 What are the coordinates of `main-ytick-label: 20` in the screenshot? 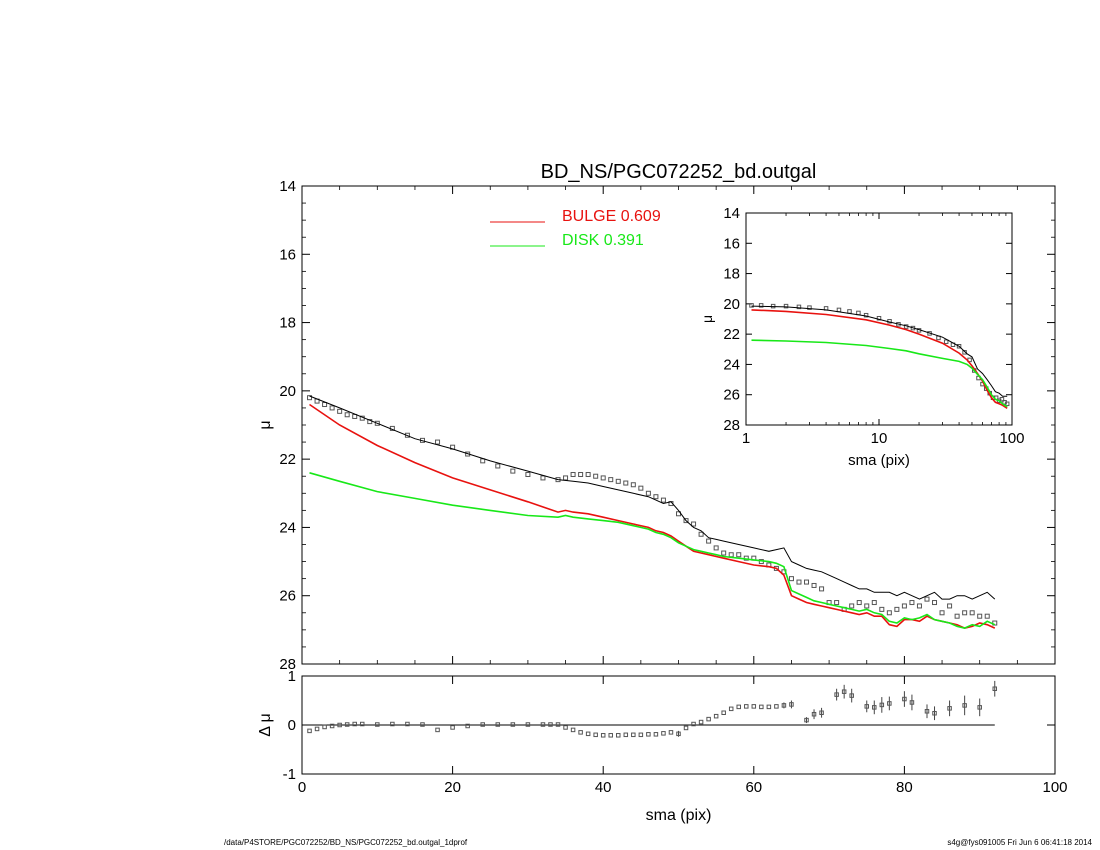 It's located at (287, 391).